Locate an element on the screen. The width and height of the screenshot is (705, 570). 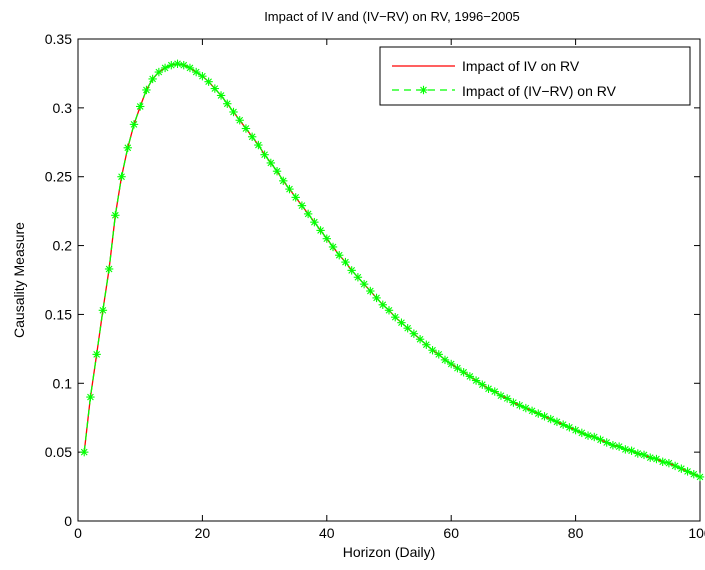
legend-star is located at coordinates (423, 90).